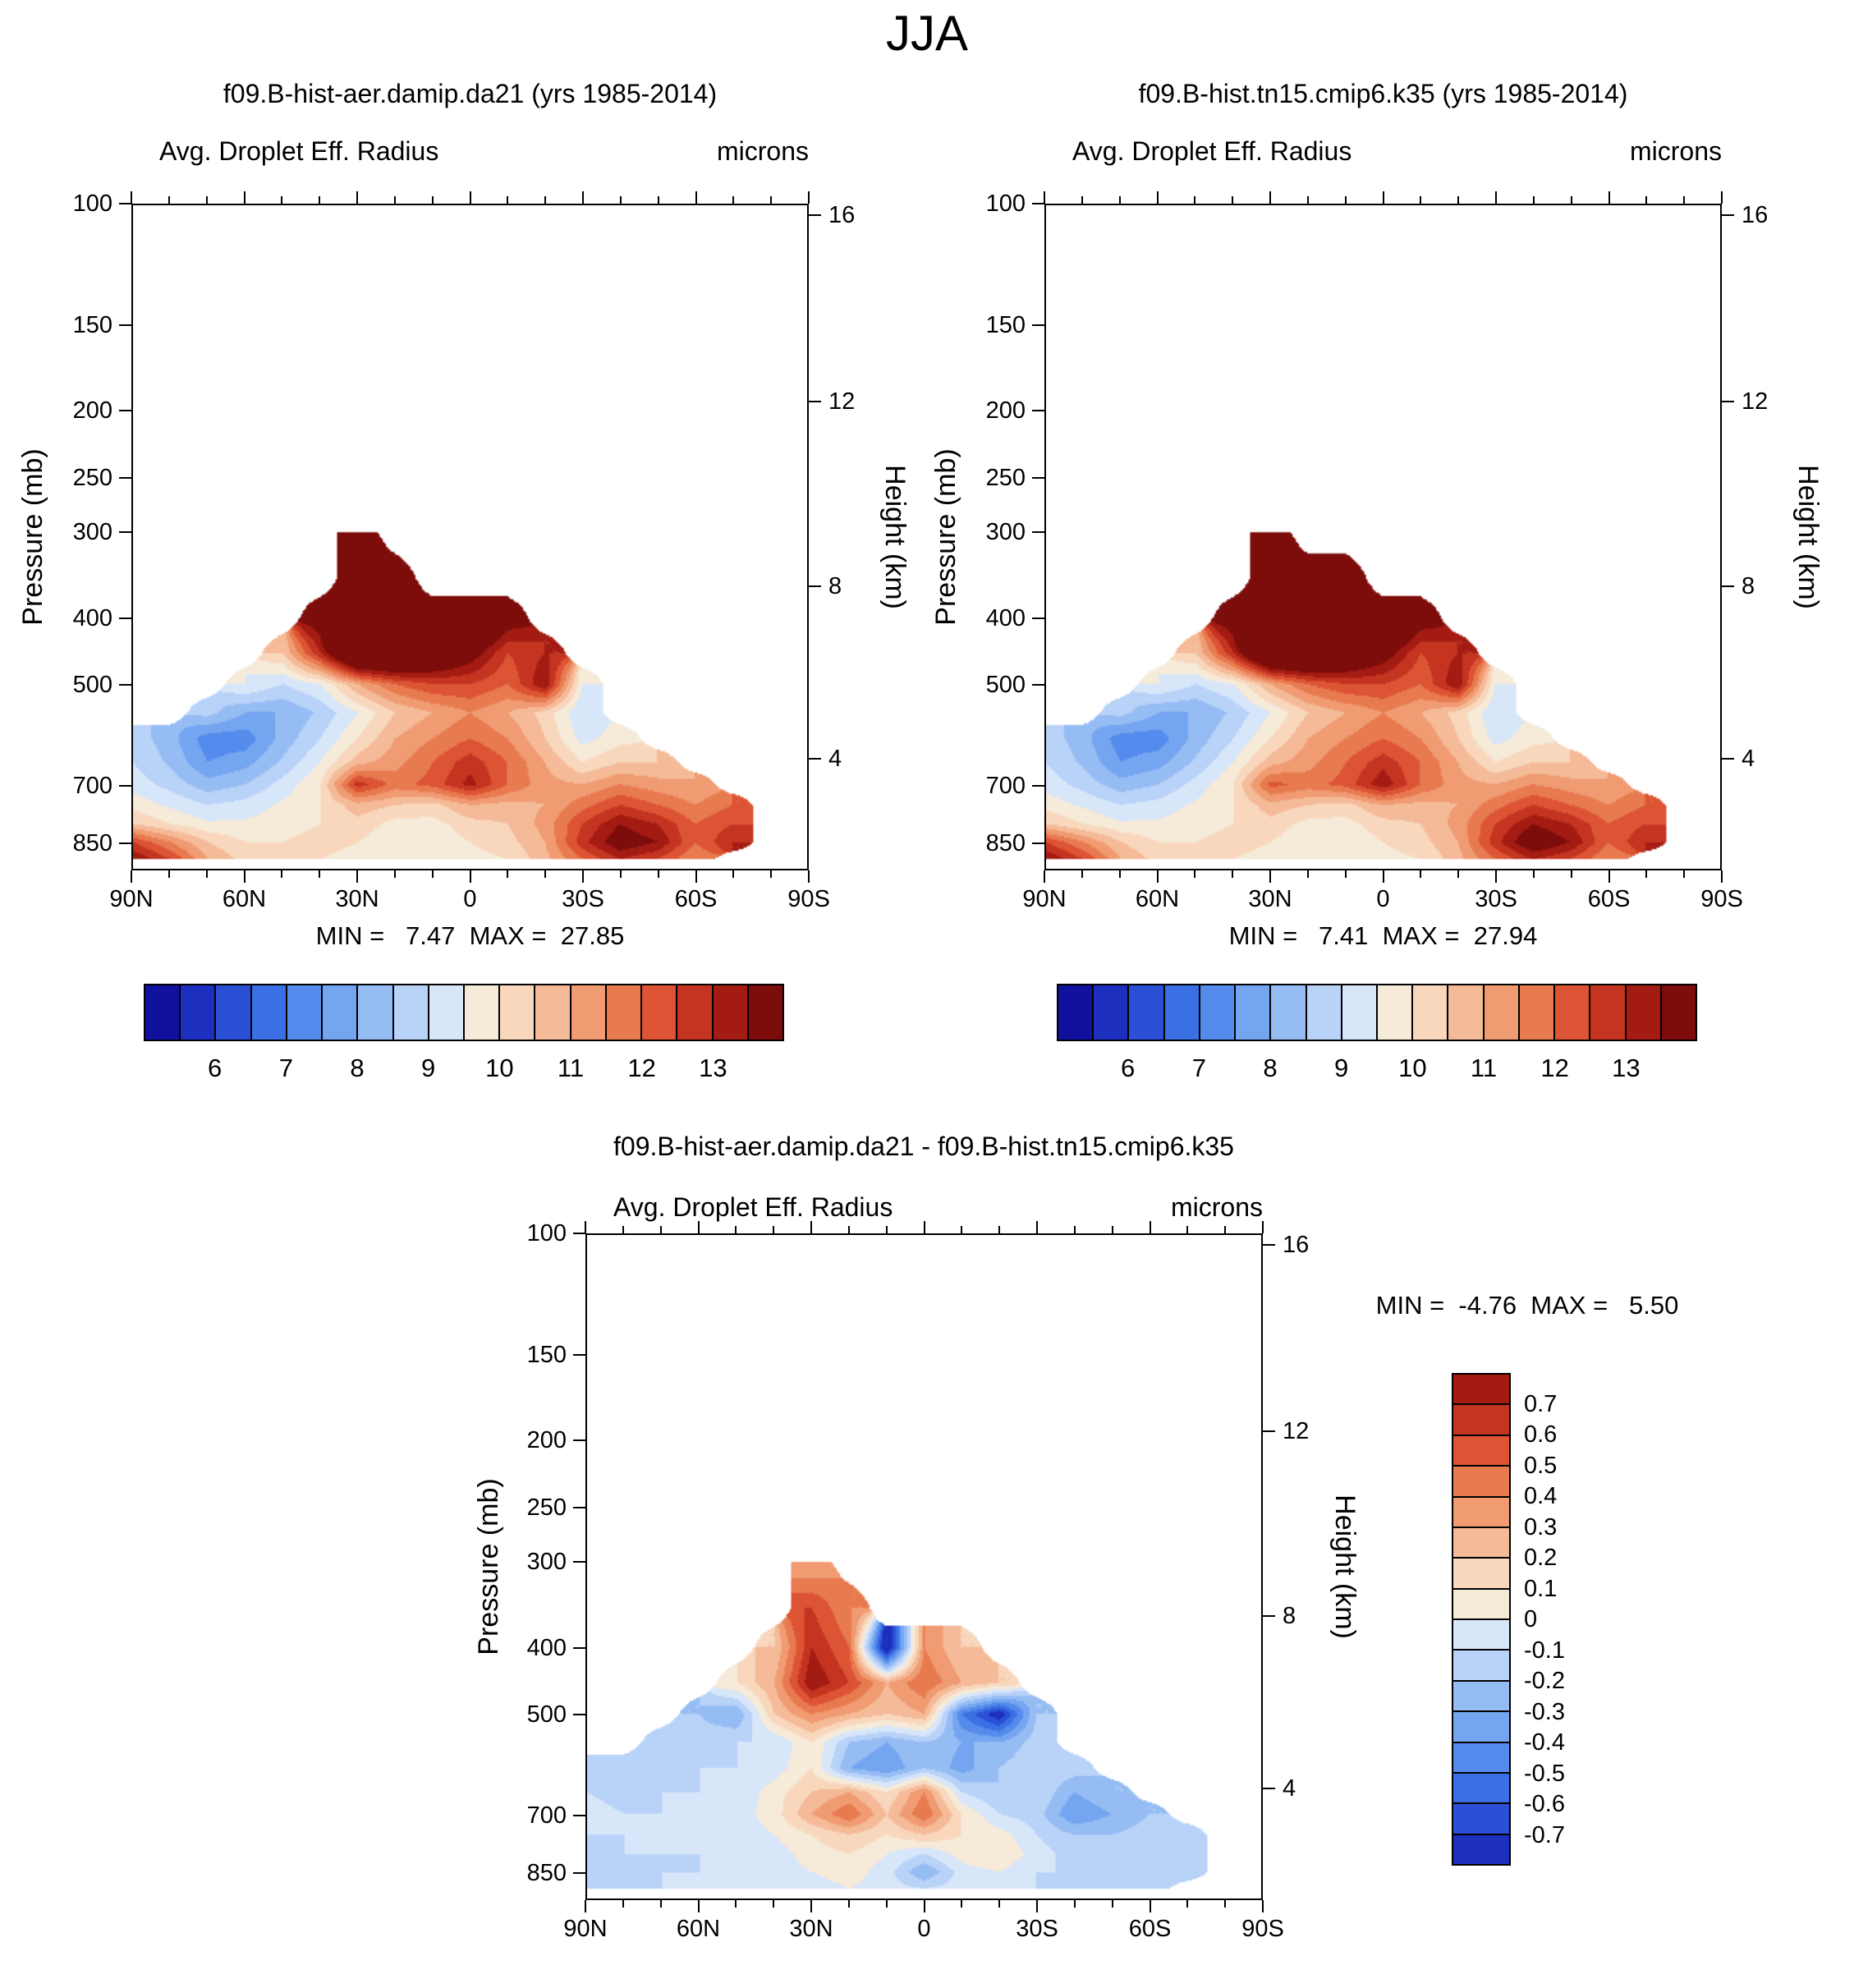  What do you see at coordinates (1296, 1431) in the screenshot?
I see `height-tick-label: 12` at bounding box center [1296, 1431].